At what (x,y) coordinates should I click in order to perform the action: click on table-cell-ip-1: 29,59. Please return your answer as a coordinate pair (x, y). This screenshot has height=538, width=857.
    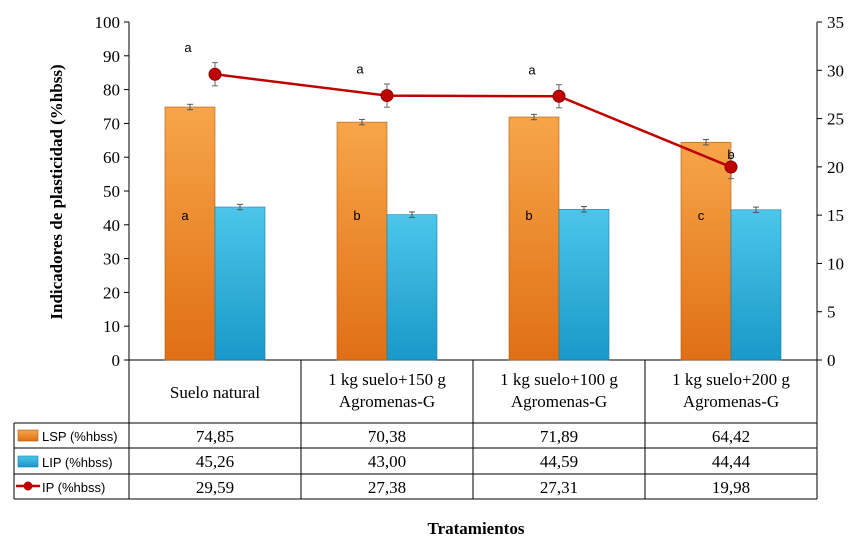
    Looking at the image, I should click on (215, 487).